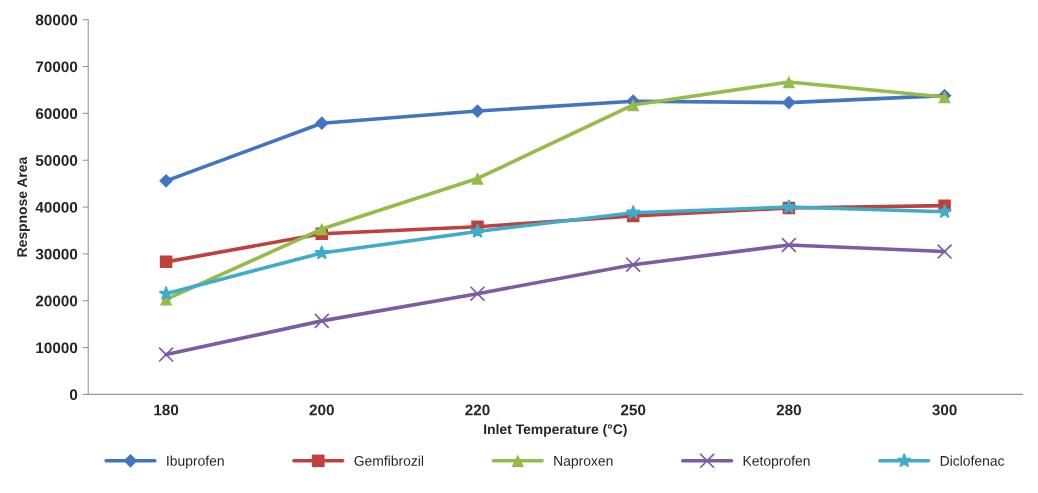  I want to click on y-tick-label: 0, so click(73, 395).